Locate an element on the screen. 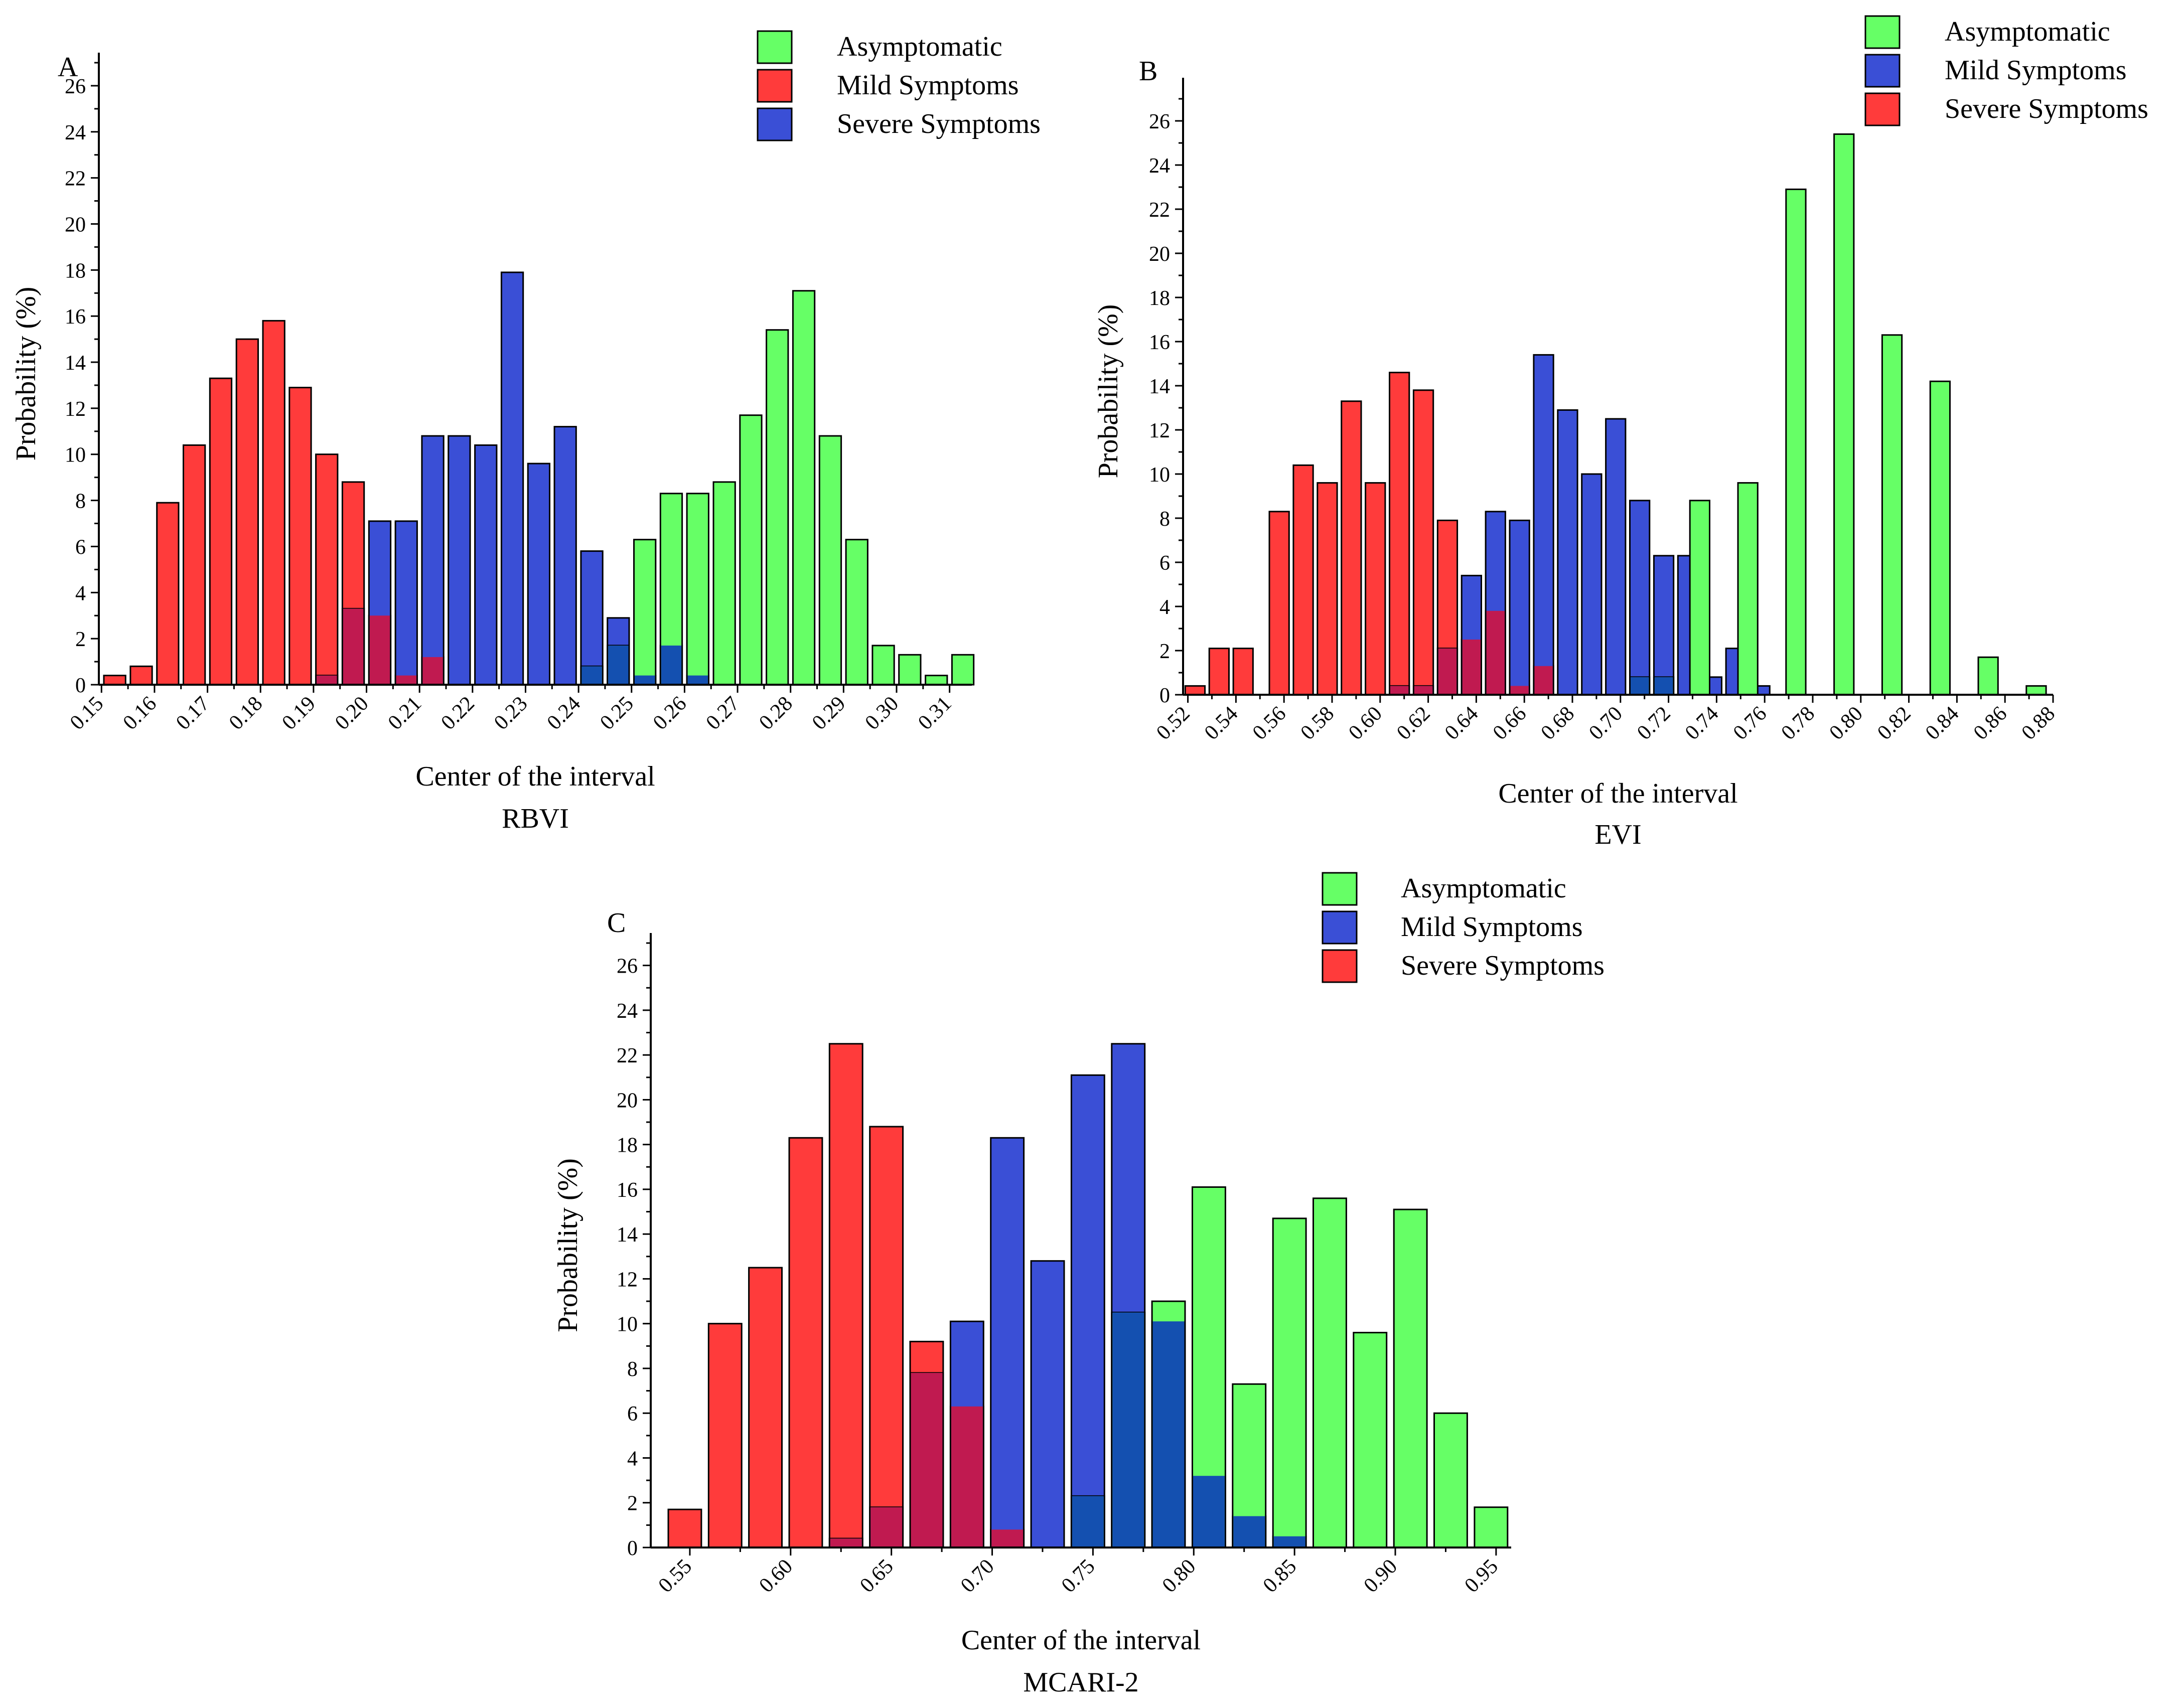 This screenshot has width=2184, height=1702. x-tick-label: 0.62 is located at coordinates (1413, 723).